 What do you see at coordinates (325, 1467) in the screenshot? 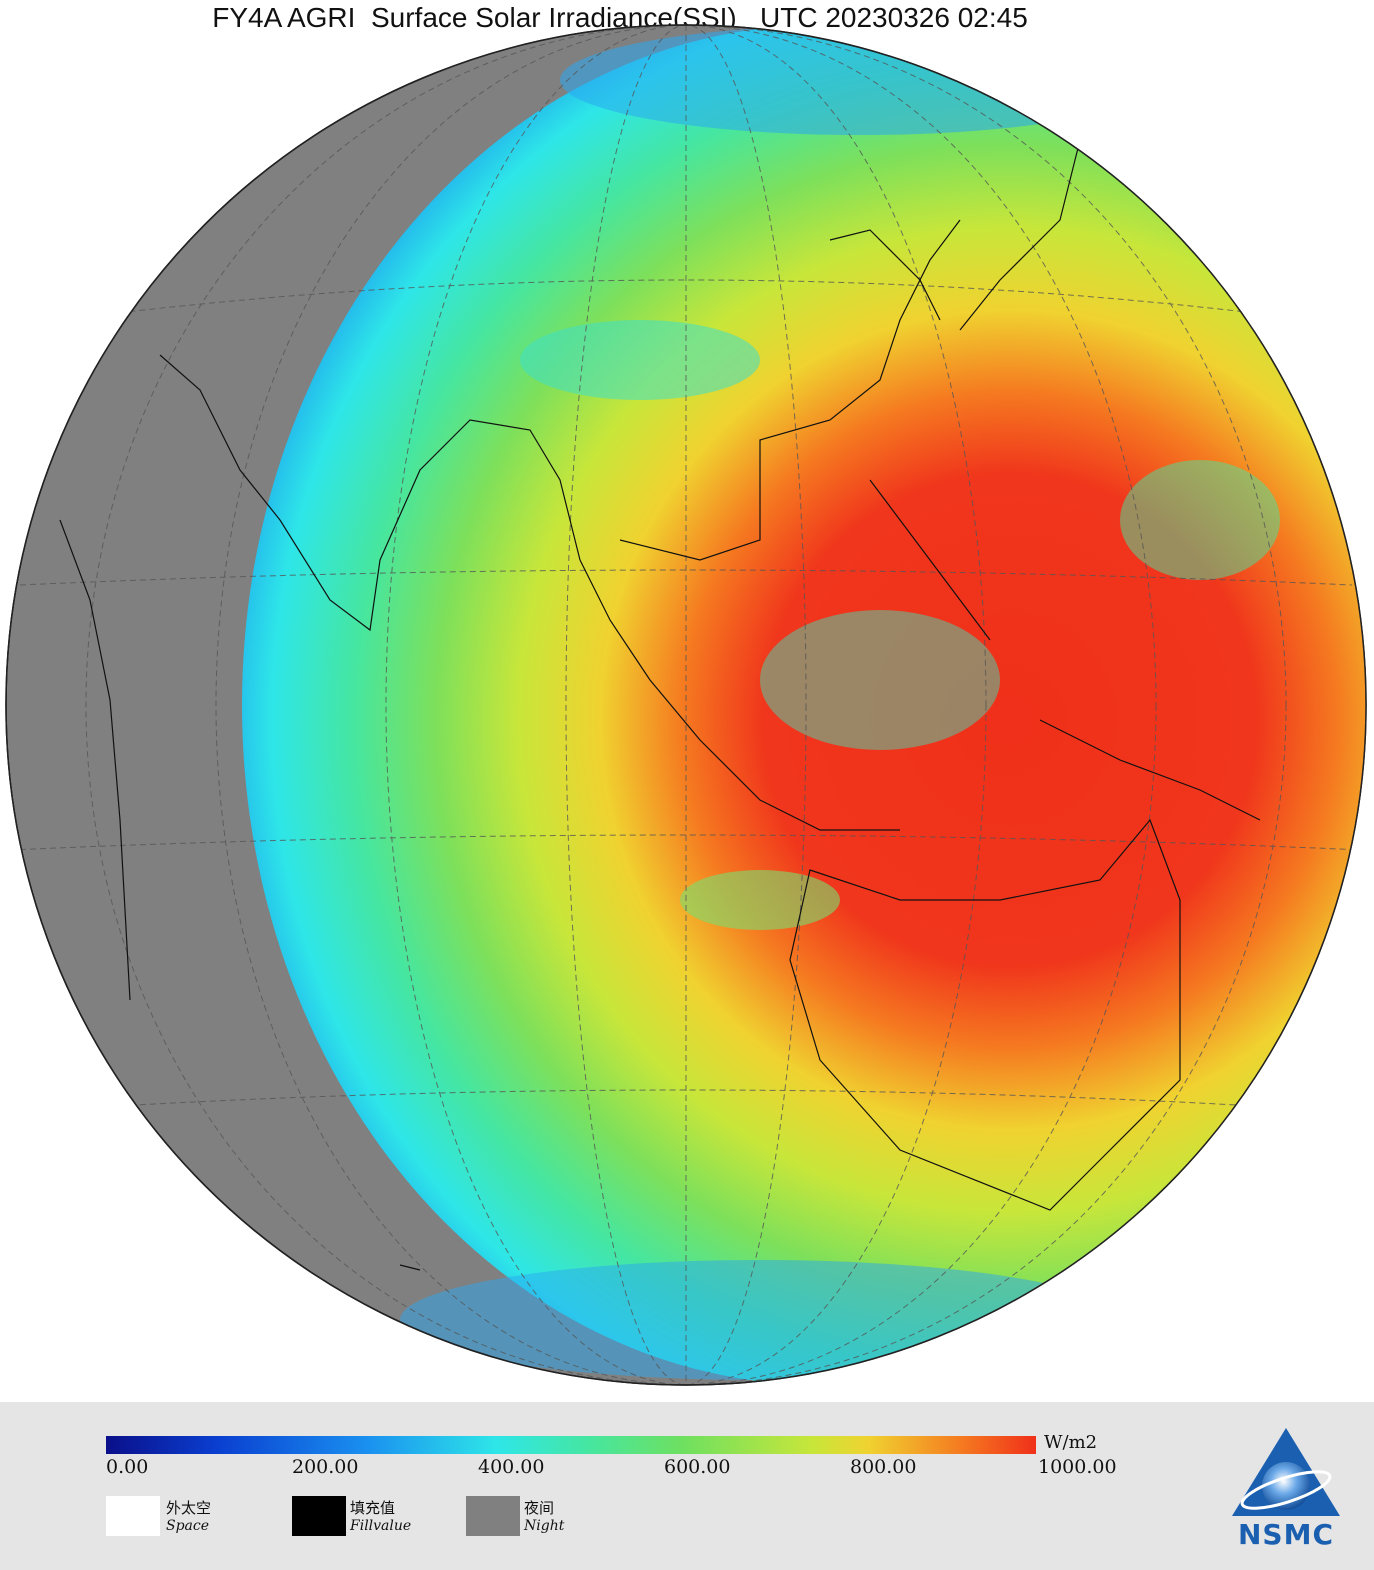
I see `colorbar-tick: 200.00` at bounding box center [325, 1467].